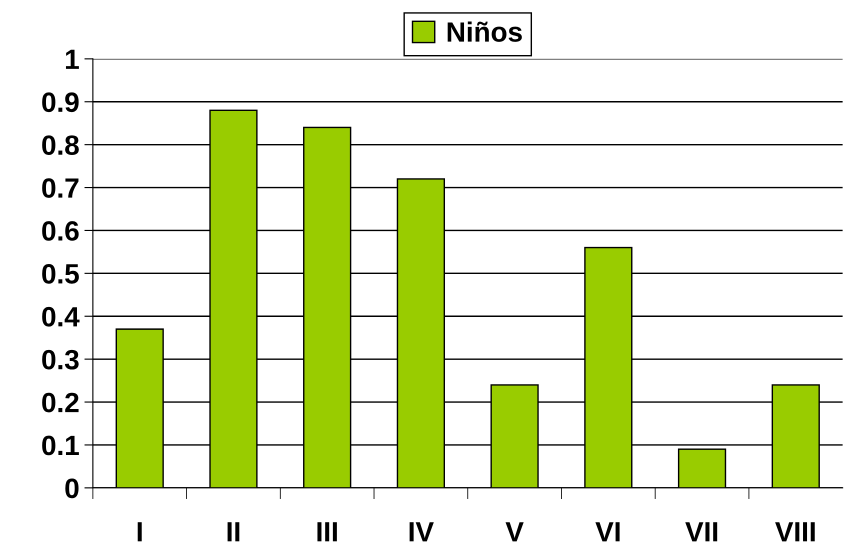 The image size is (852, 550). Describe the element at coordinates (61, 316) in the screenshot. I see `y-tick-label: 0.4` at that location.